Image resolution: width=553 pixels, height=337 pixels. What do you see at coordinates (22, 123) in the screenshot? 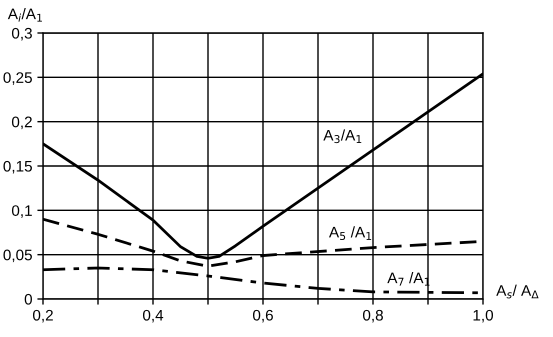
I see `y-tick-label: 0,2` at bounding box center [22, 123].